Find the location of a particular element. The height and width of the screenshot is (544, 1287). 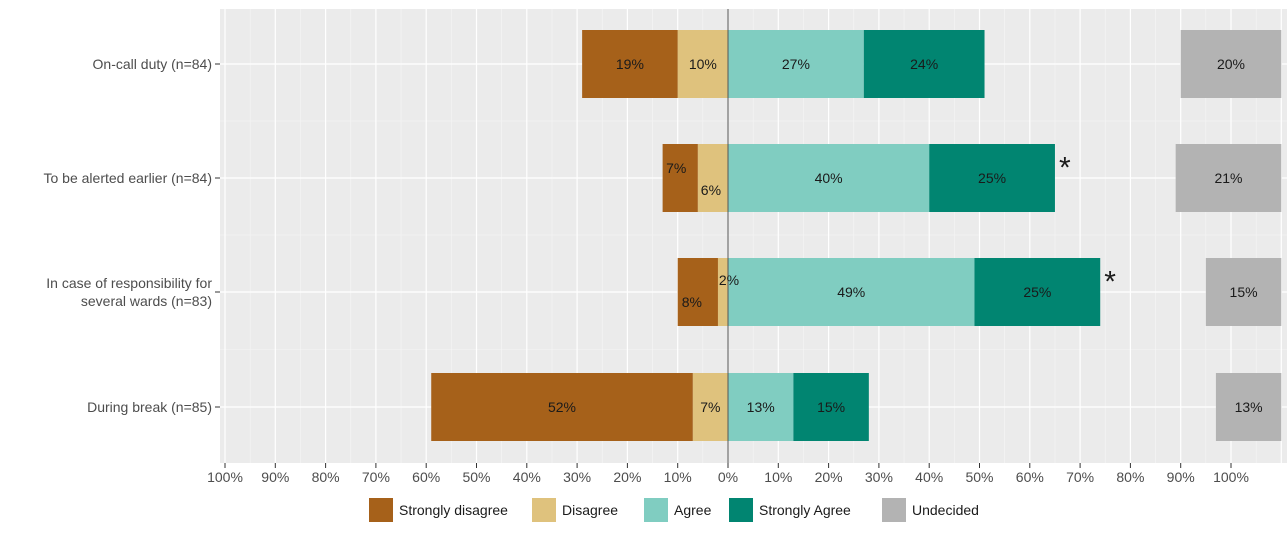

bar-label-undecided: 13% is located at coordinates (1249, 407).